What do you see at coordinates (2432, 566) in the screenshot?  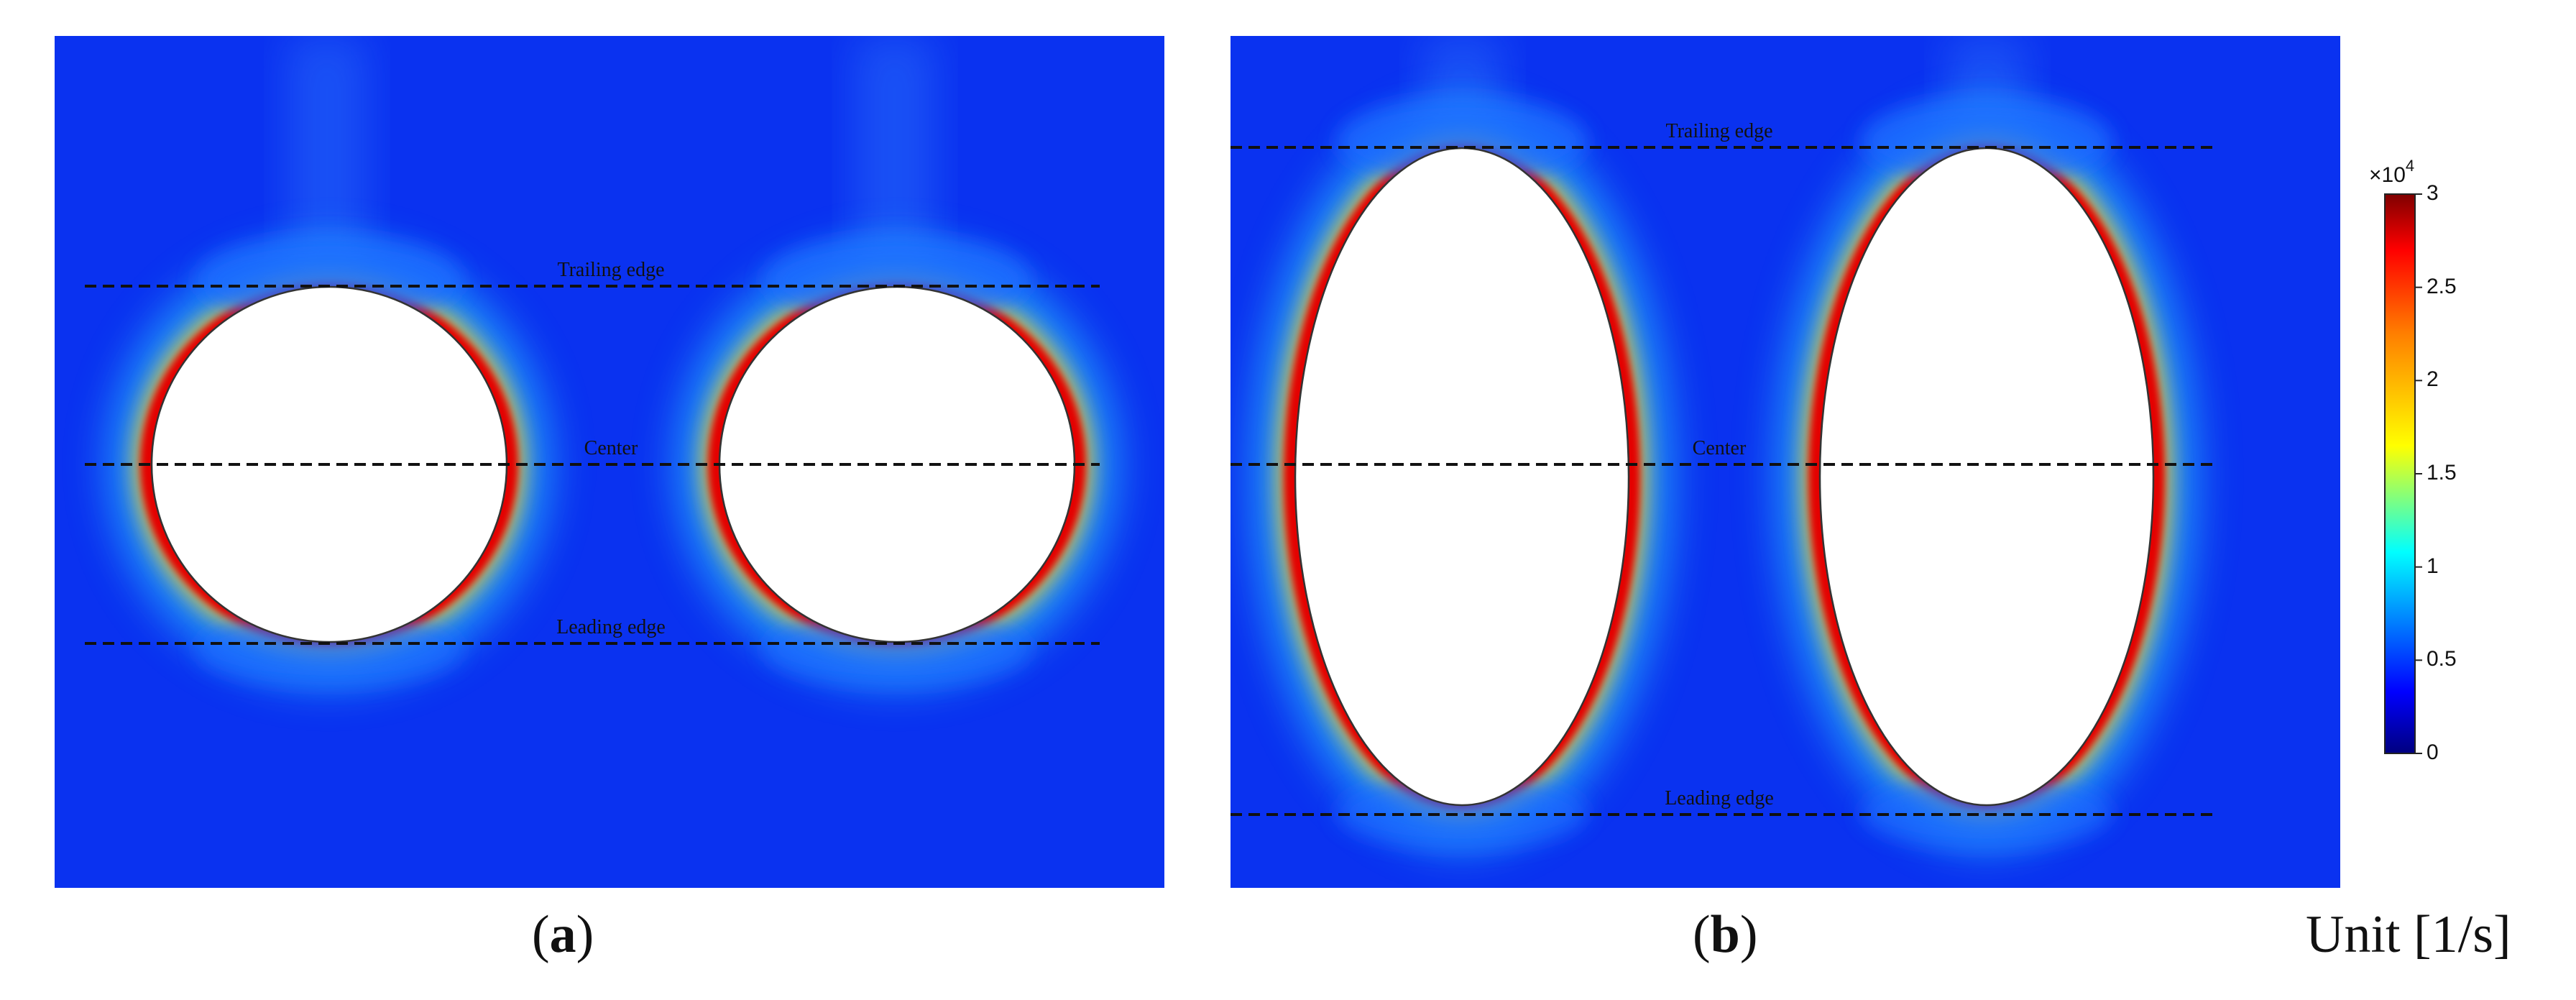 I see `colorbar-tick-label: 1` at bounding box center [2432, 566].